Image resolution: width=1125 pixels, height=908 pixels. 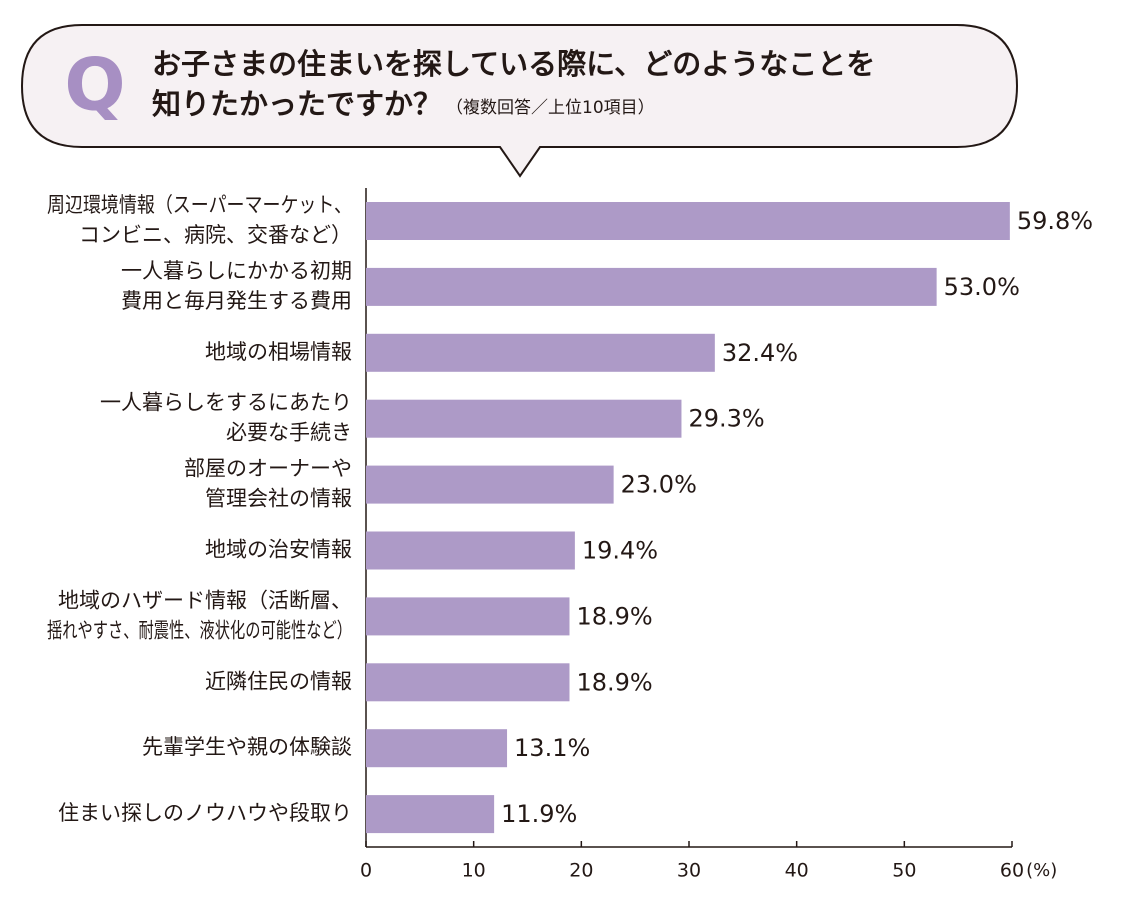 I want to click on y-tick-label: 必要な手続き, so click(x=289, y=433).